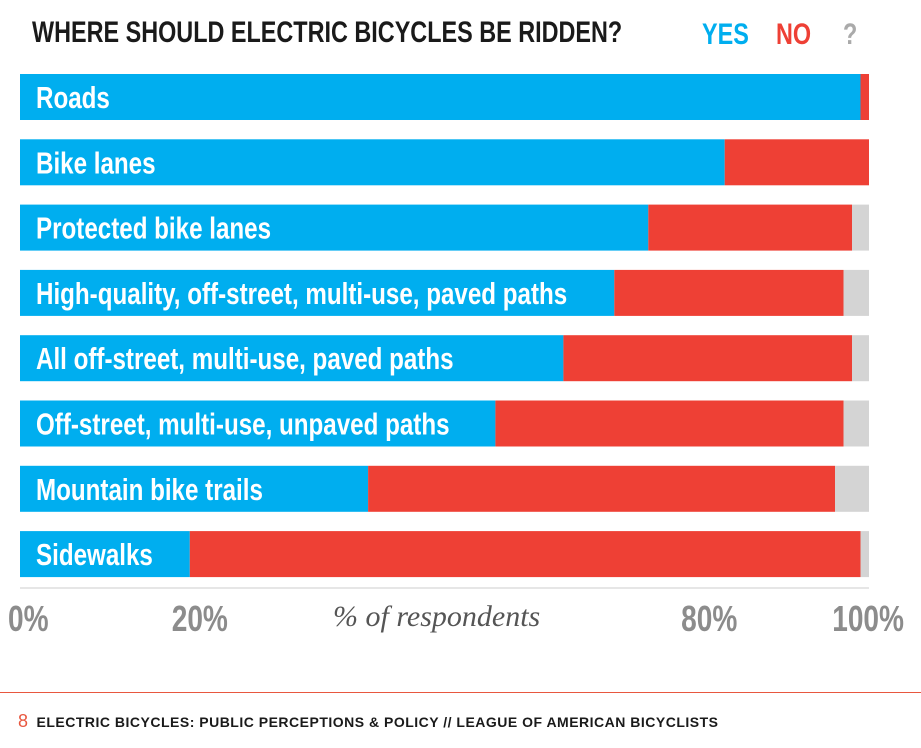 The width and height of the screenshot is (921, 748). What do you see at coordinates (149, 489) in the screenshot?
I see `bar-label-7: Mountain bike trails` at bounding box center [149, 489].